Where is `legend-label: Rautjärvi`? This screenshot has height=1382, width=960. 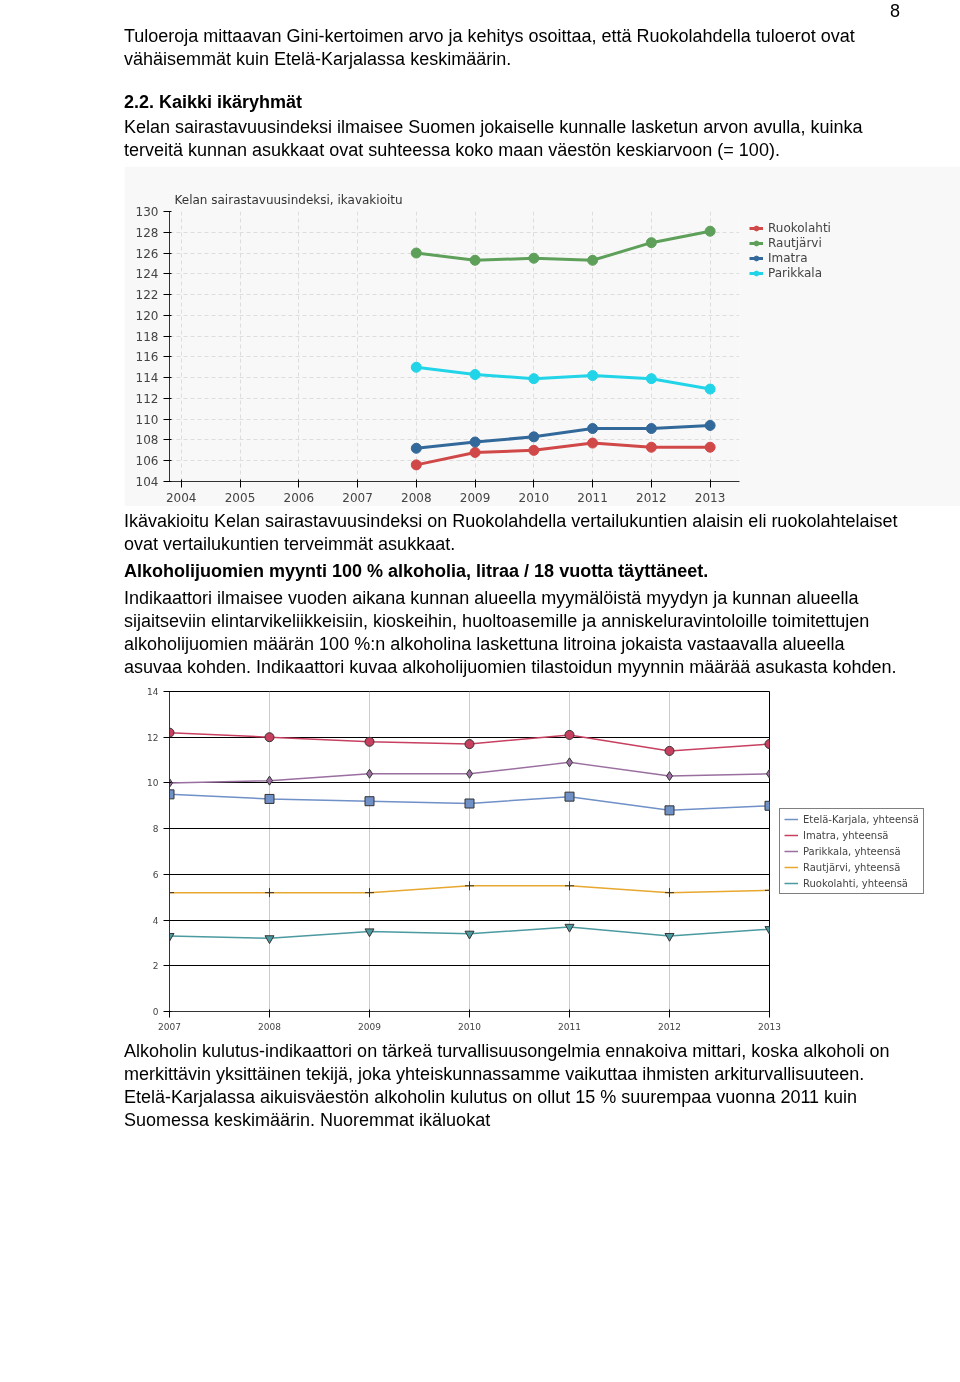
legend-label: Rautjärvi is located at coordinates (795, 243).